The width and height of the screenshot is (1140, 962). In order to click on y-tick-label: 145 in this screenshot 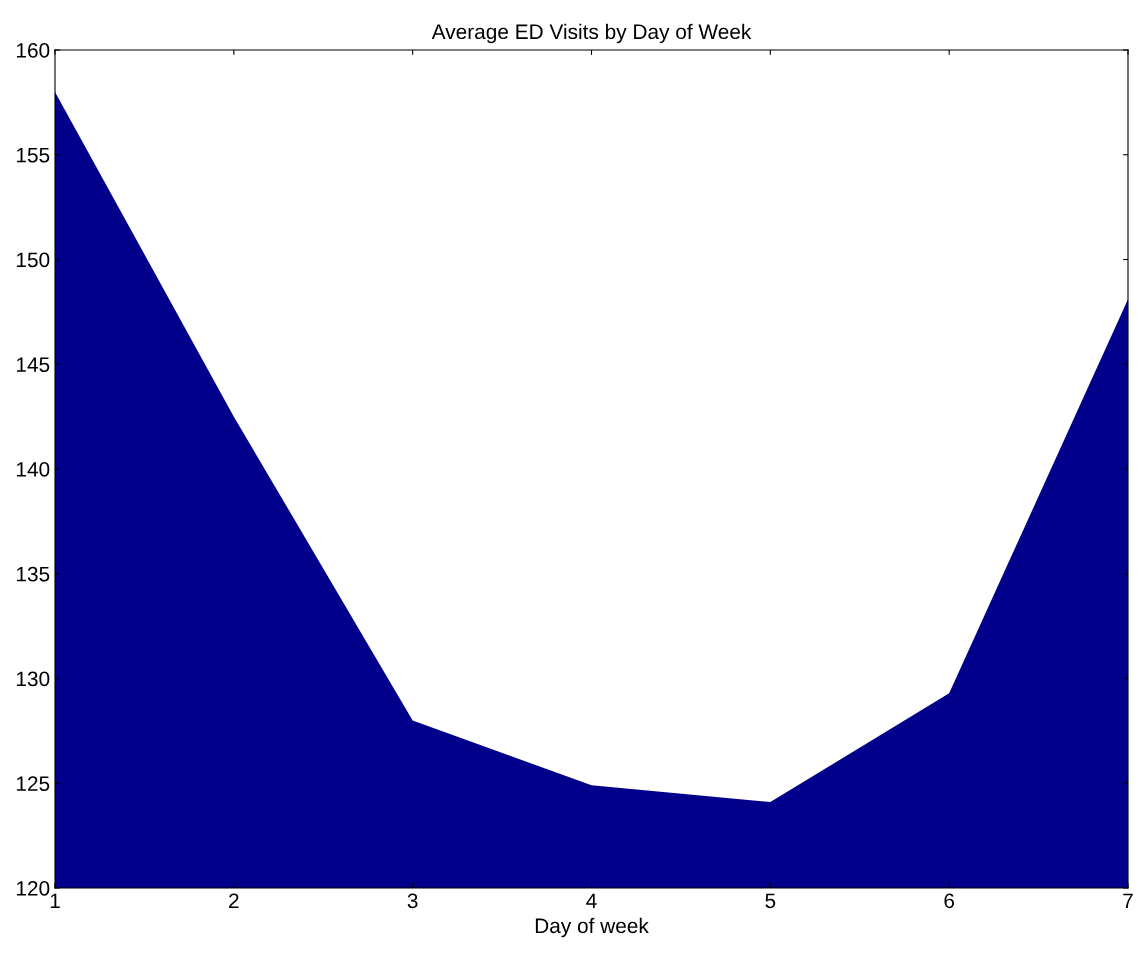, I will do `click(33, 364)`.